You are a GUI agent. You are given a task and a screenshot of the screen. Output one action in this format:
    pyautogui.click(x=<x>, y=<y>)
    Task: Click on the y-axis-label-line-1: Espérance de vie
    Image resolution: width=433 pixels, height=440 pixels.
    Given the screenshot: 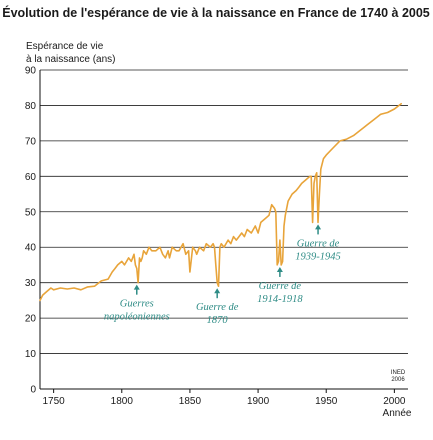 What is the action you would take?
    pyautogui.click(x=65, y=46)
    